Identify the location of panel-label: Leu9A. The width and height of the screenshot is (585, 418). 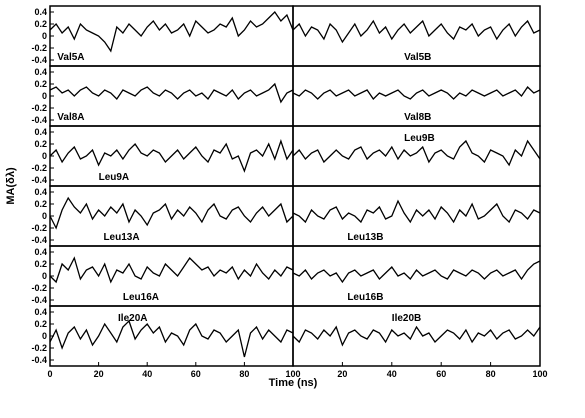
(114, 177).